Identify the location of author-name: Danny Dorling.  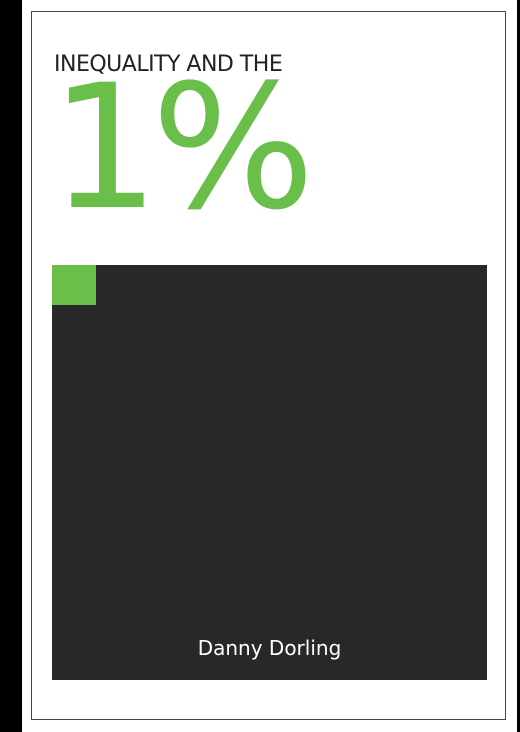
(269, 648).